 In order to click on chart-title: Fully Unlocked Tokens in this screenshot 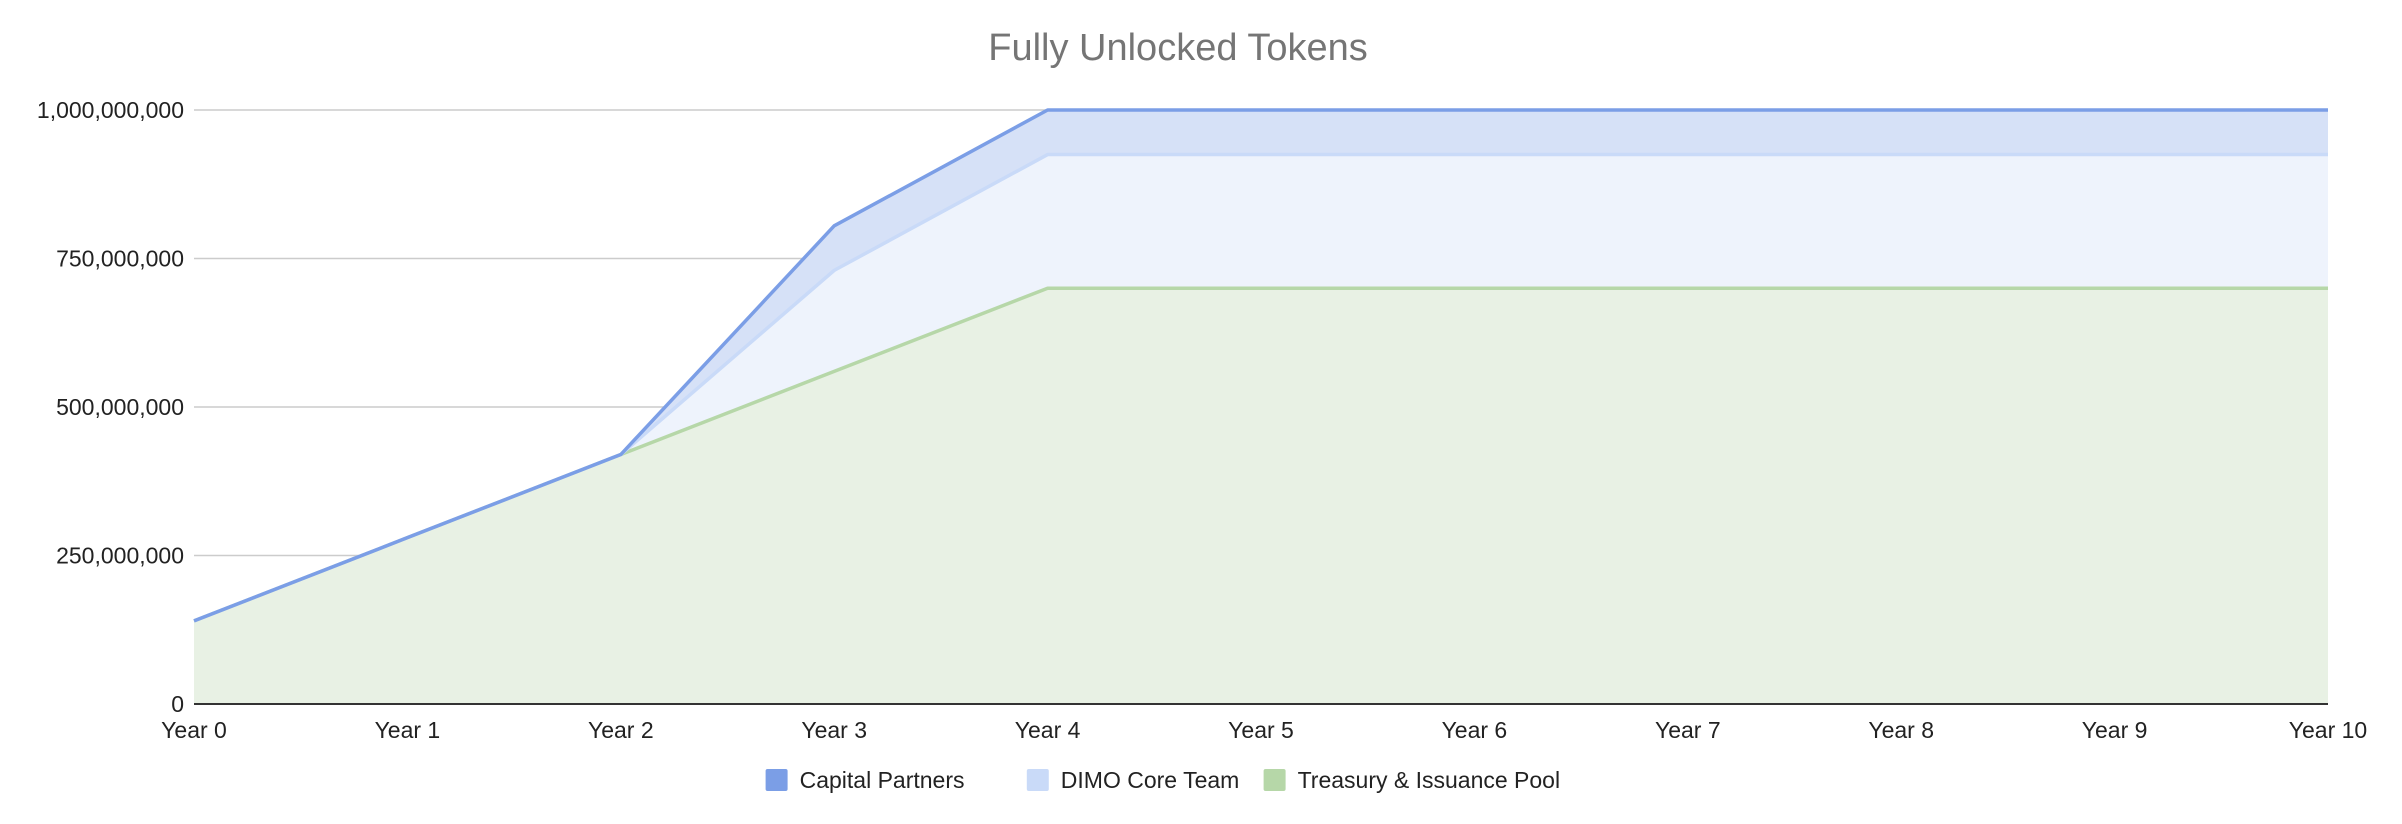, I will do `click(1177, 48)`.